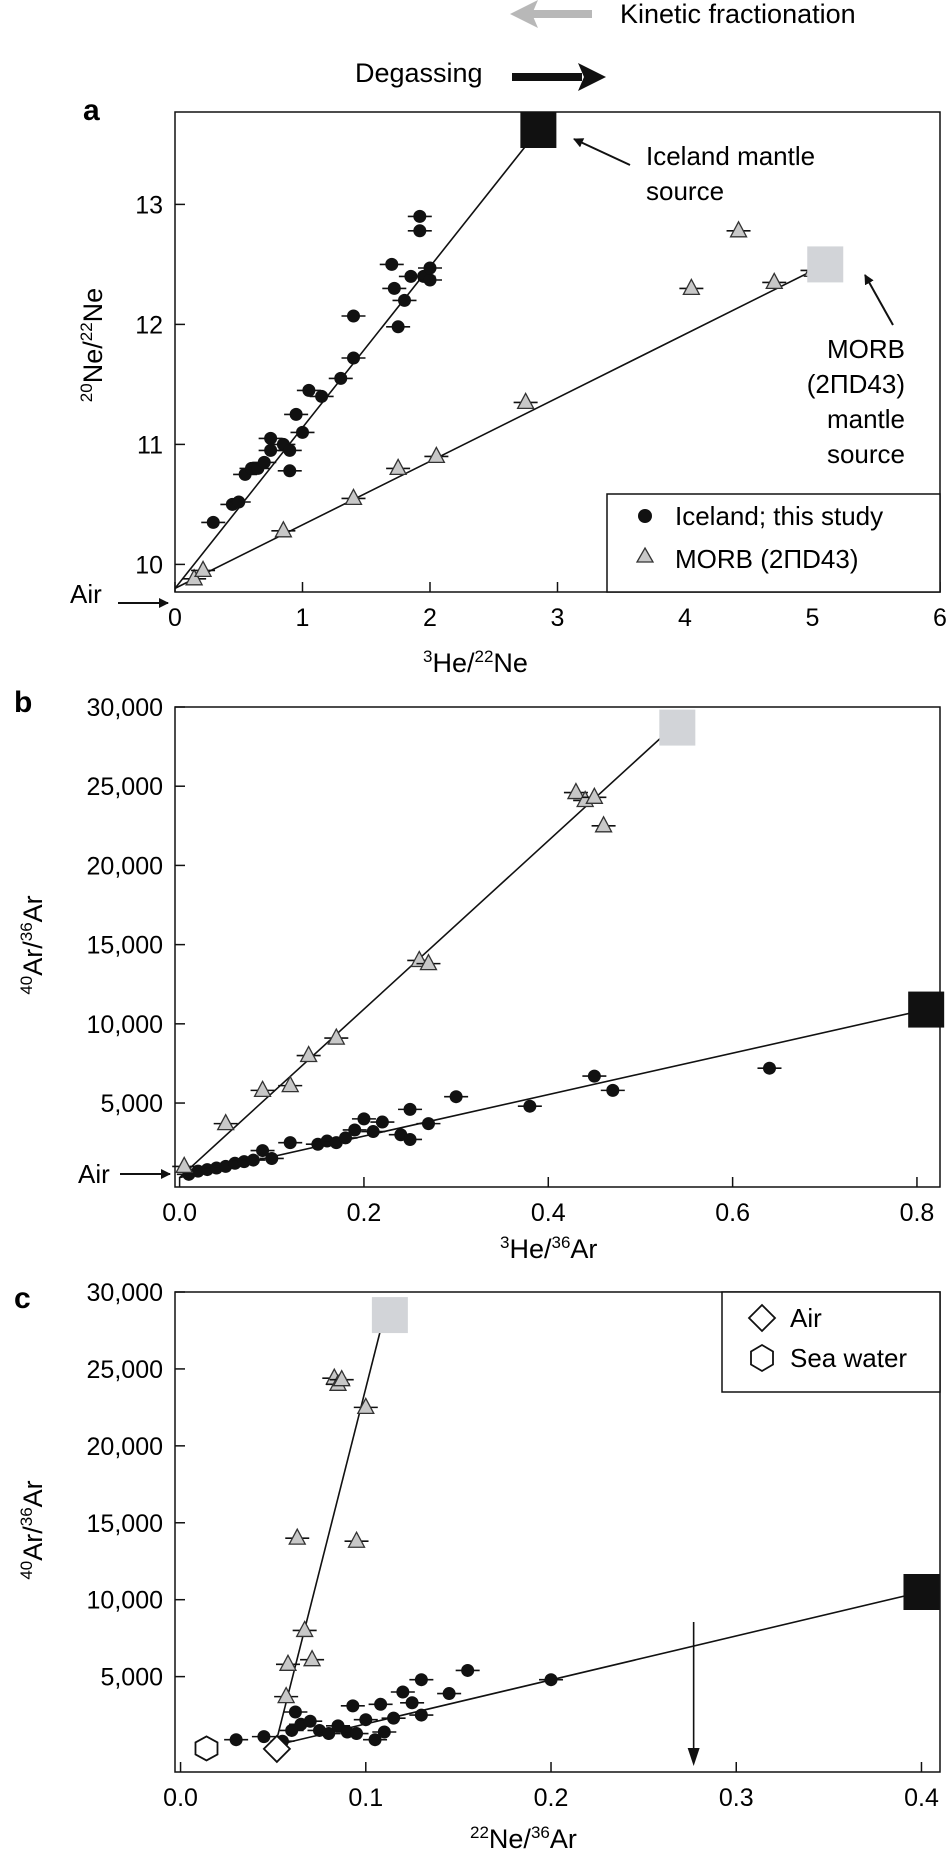  Describe the element at coordinates (206, 1748) in the screenshot. I see `sea-water-point` at that location.